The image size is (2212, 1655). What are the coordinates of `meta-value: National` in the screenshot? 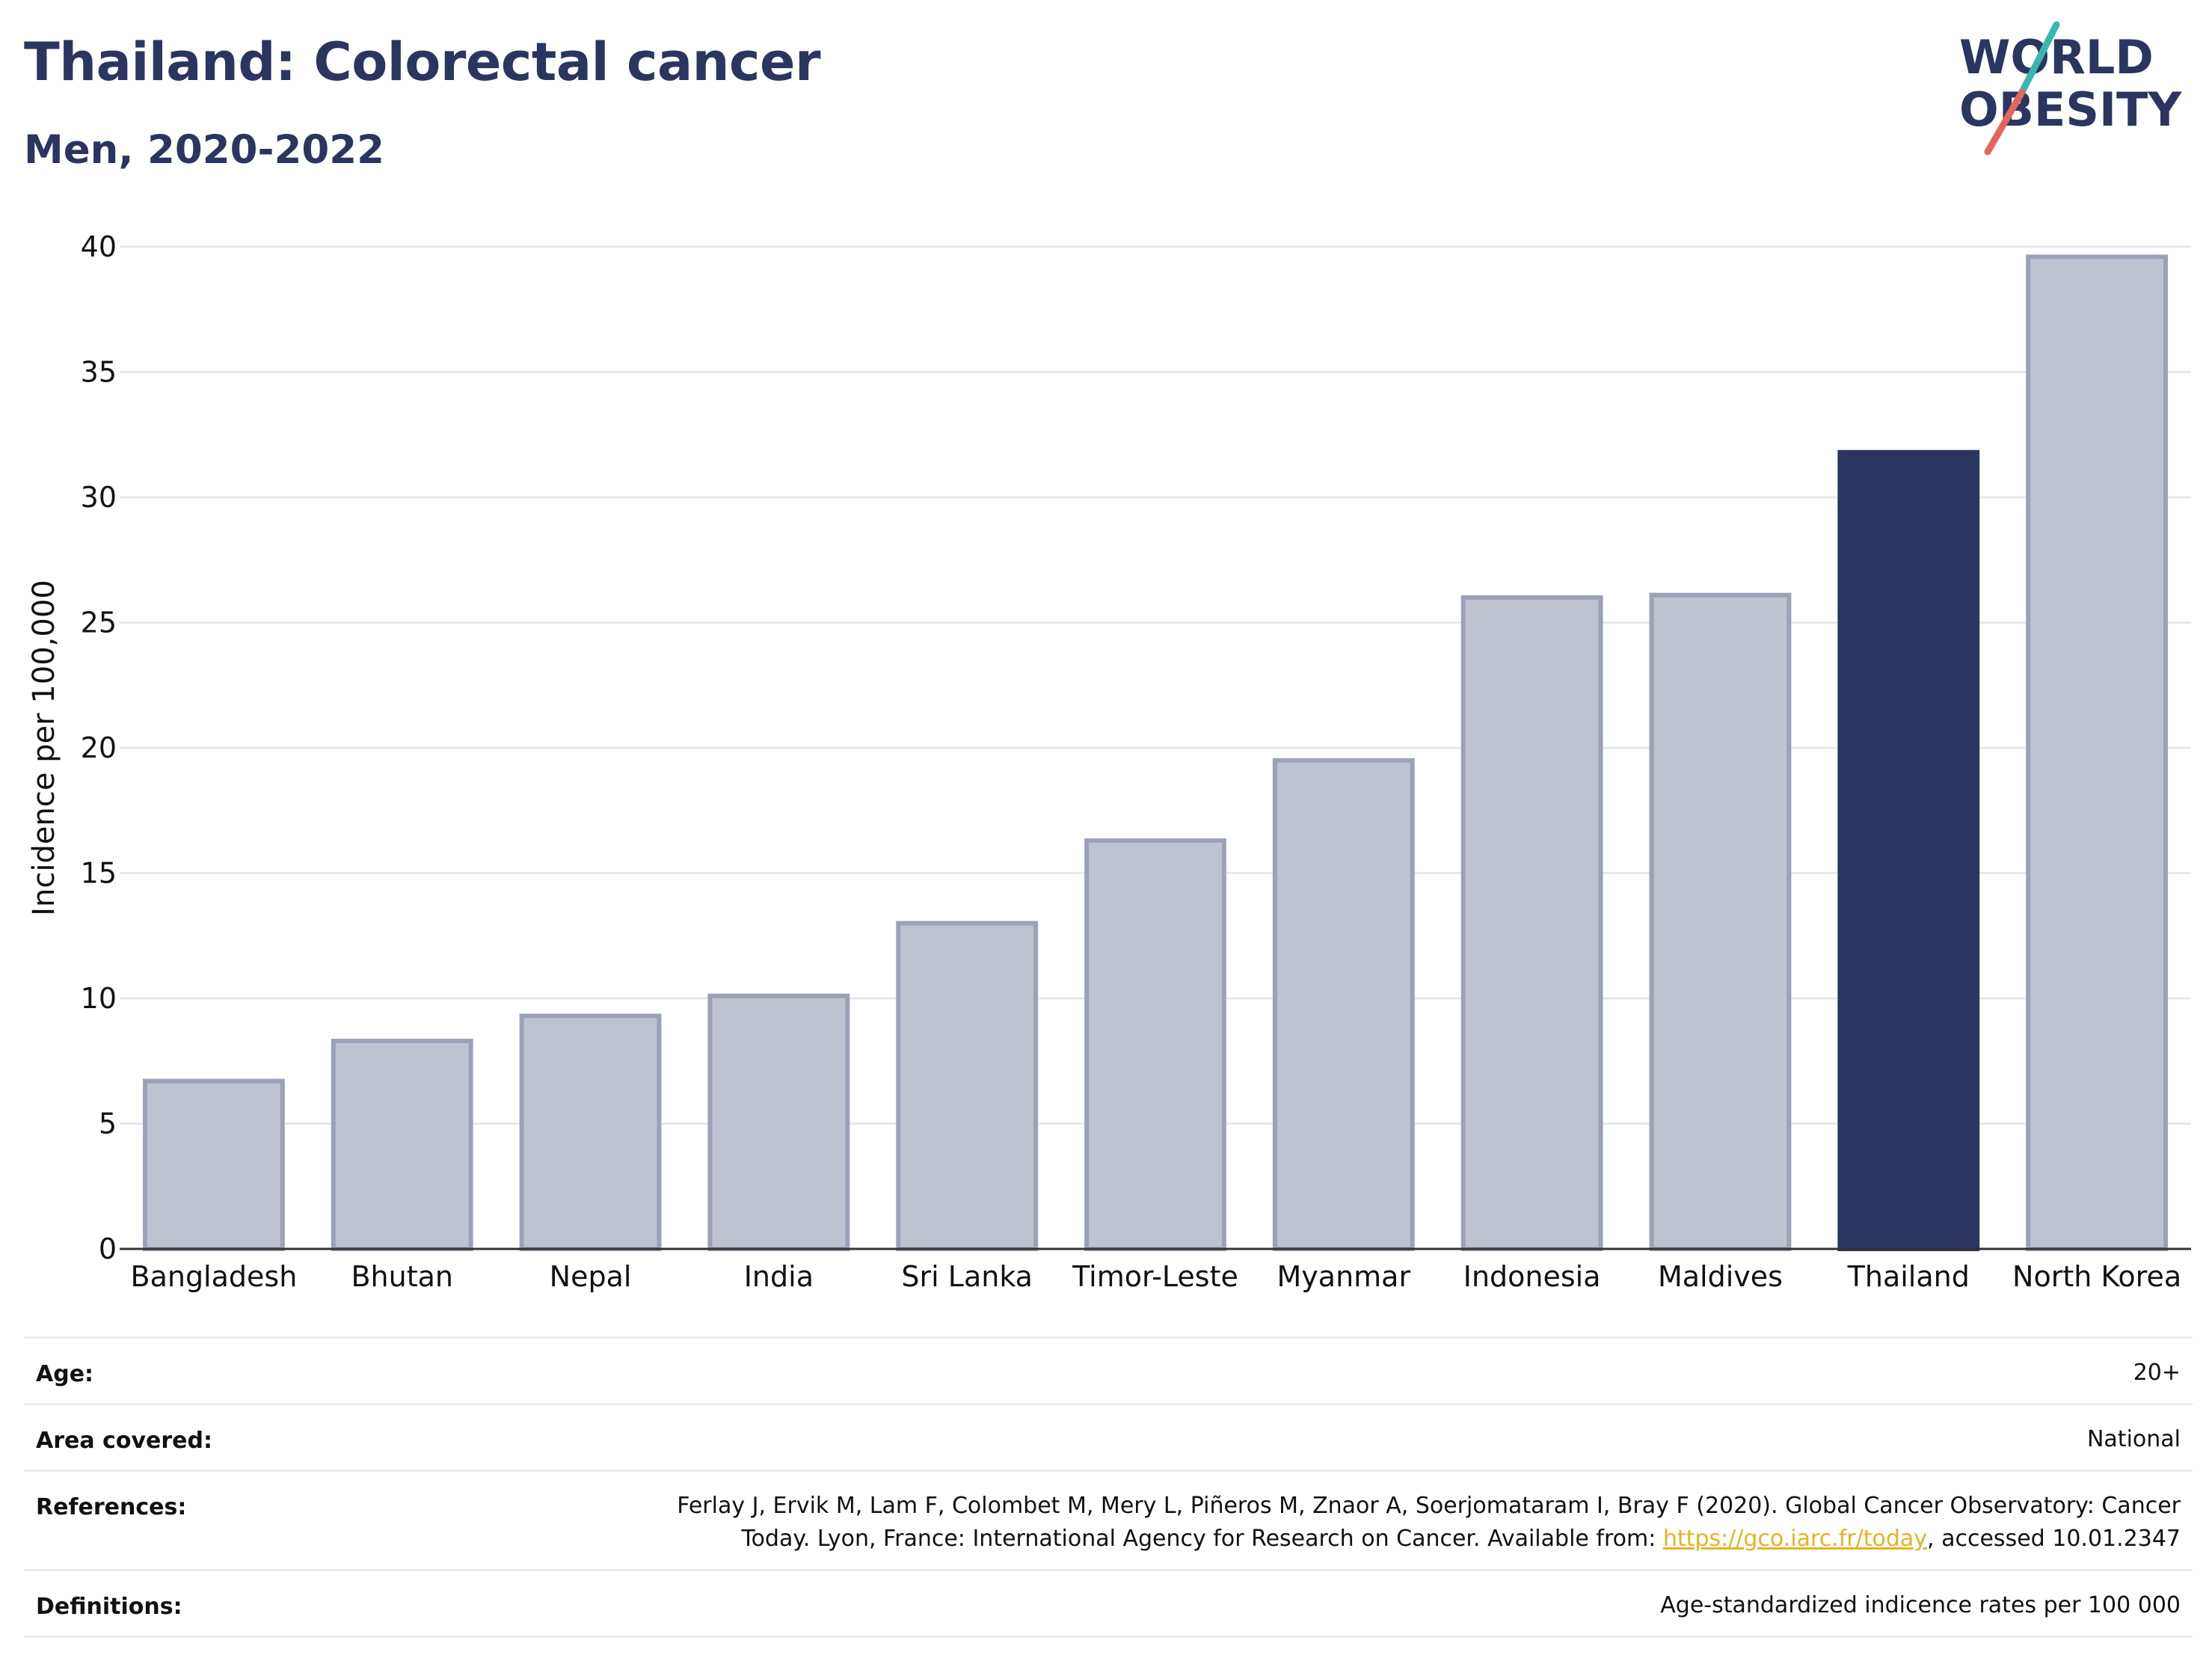 It's located at (2133, 1439).